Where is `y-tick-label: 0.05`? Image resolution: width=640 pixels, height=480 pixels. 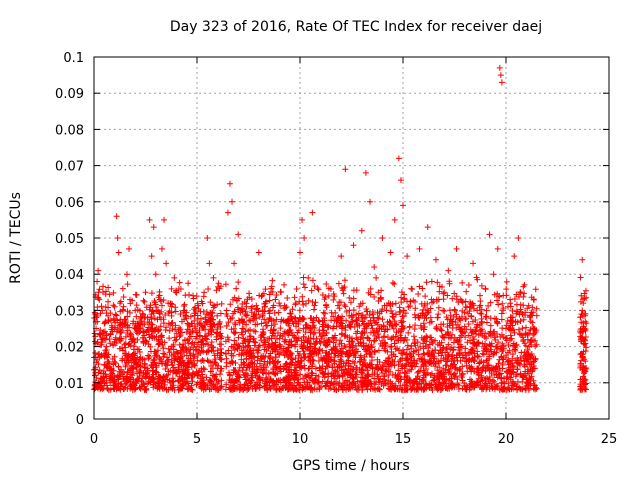 y-tick-label: 0.05 is located at coordinates (69, 239).